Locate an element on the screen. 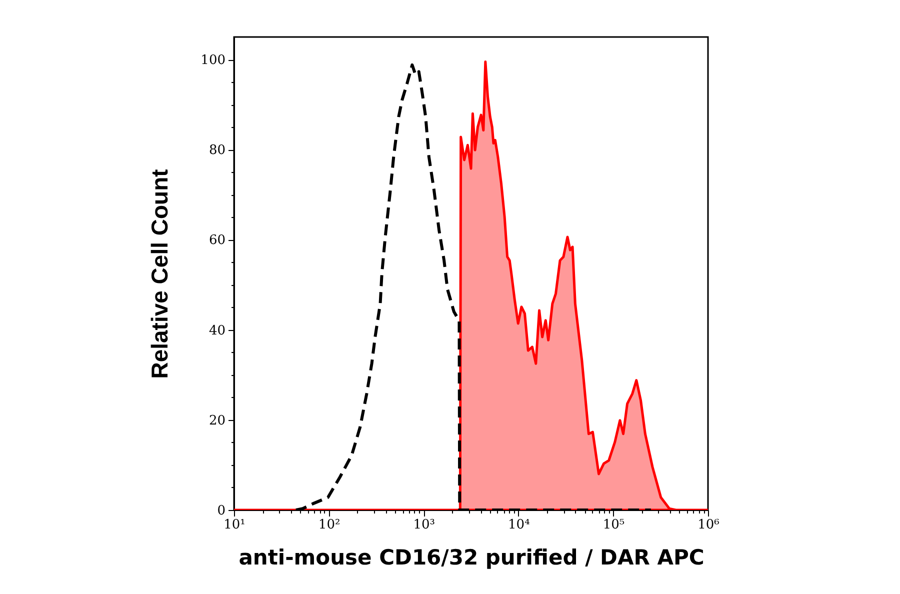  x-tick-label: 10⁵ is located at coordinates (613, 525).